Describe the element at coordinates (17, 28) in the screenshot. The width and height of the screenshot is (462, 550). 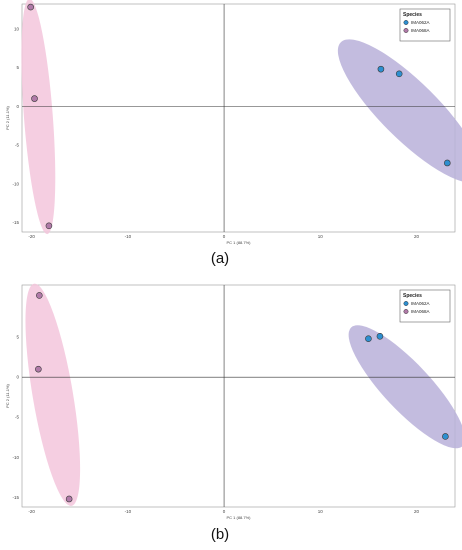
I see `y-tick-label: 10` at that location.